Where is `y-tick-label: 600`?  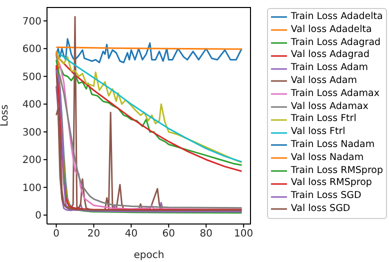
y-tick-label: 600 is located at coordinates (32, 50).